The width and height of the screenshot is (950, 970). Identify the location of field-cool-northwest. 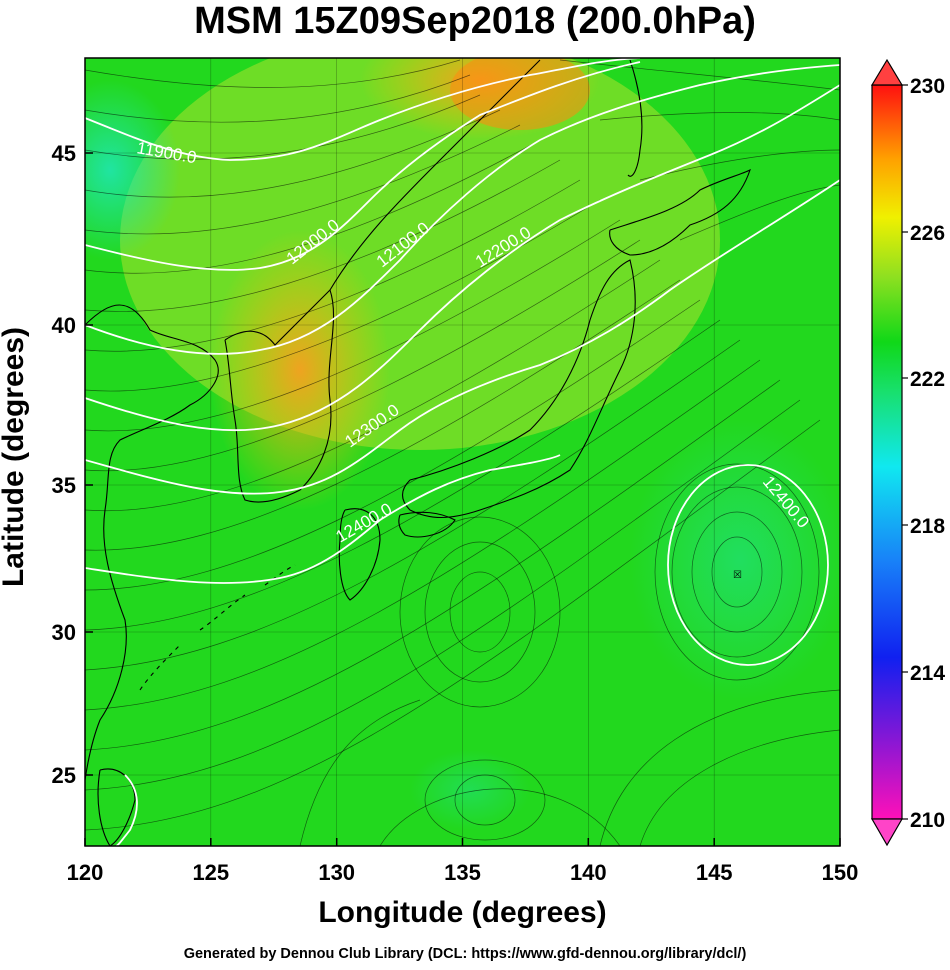
(132, 170).